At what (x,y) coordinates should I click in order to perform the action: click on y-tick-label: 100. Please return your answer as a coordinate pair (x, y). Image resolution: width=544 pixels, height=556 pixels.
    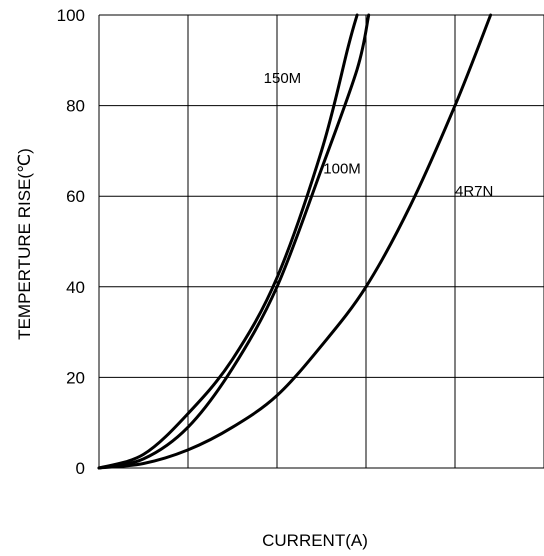
    Looking at the image, I should click on (71, 15).